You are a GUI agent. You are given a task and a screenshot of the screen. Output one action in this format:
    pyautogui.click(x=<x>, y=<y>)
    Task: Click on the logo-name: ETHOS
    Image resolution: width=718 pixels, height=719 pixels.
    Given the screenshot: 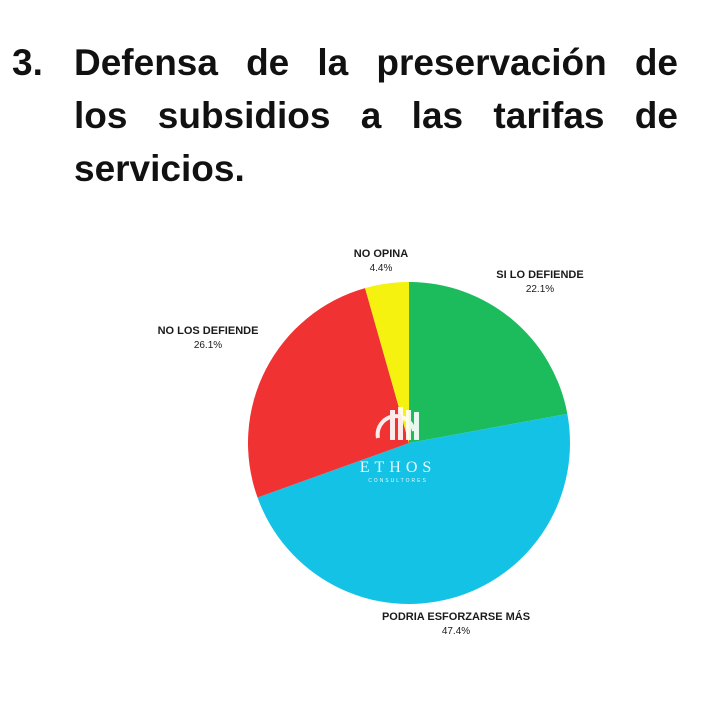 What is the action you would take?
    pyautogui.click(x=398, y=467)
    